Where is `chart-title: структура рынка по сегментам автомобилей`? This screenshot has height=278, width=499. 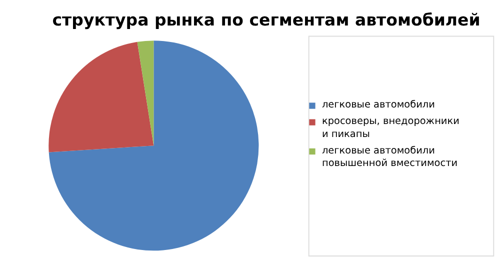
chart-title: структура рынка по сегментам автомобилей is located at coordinates (266, 20).